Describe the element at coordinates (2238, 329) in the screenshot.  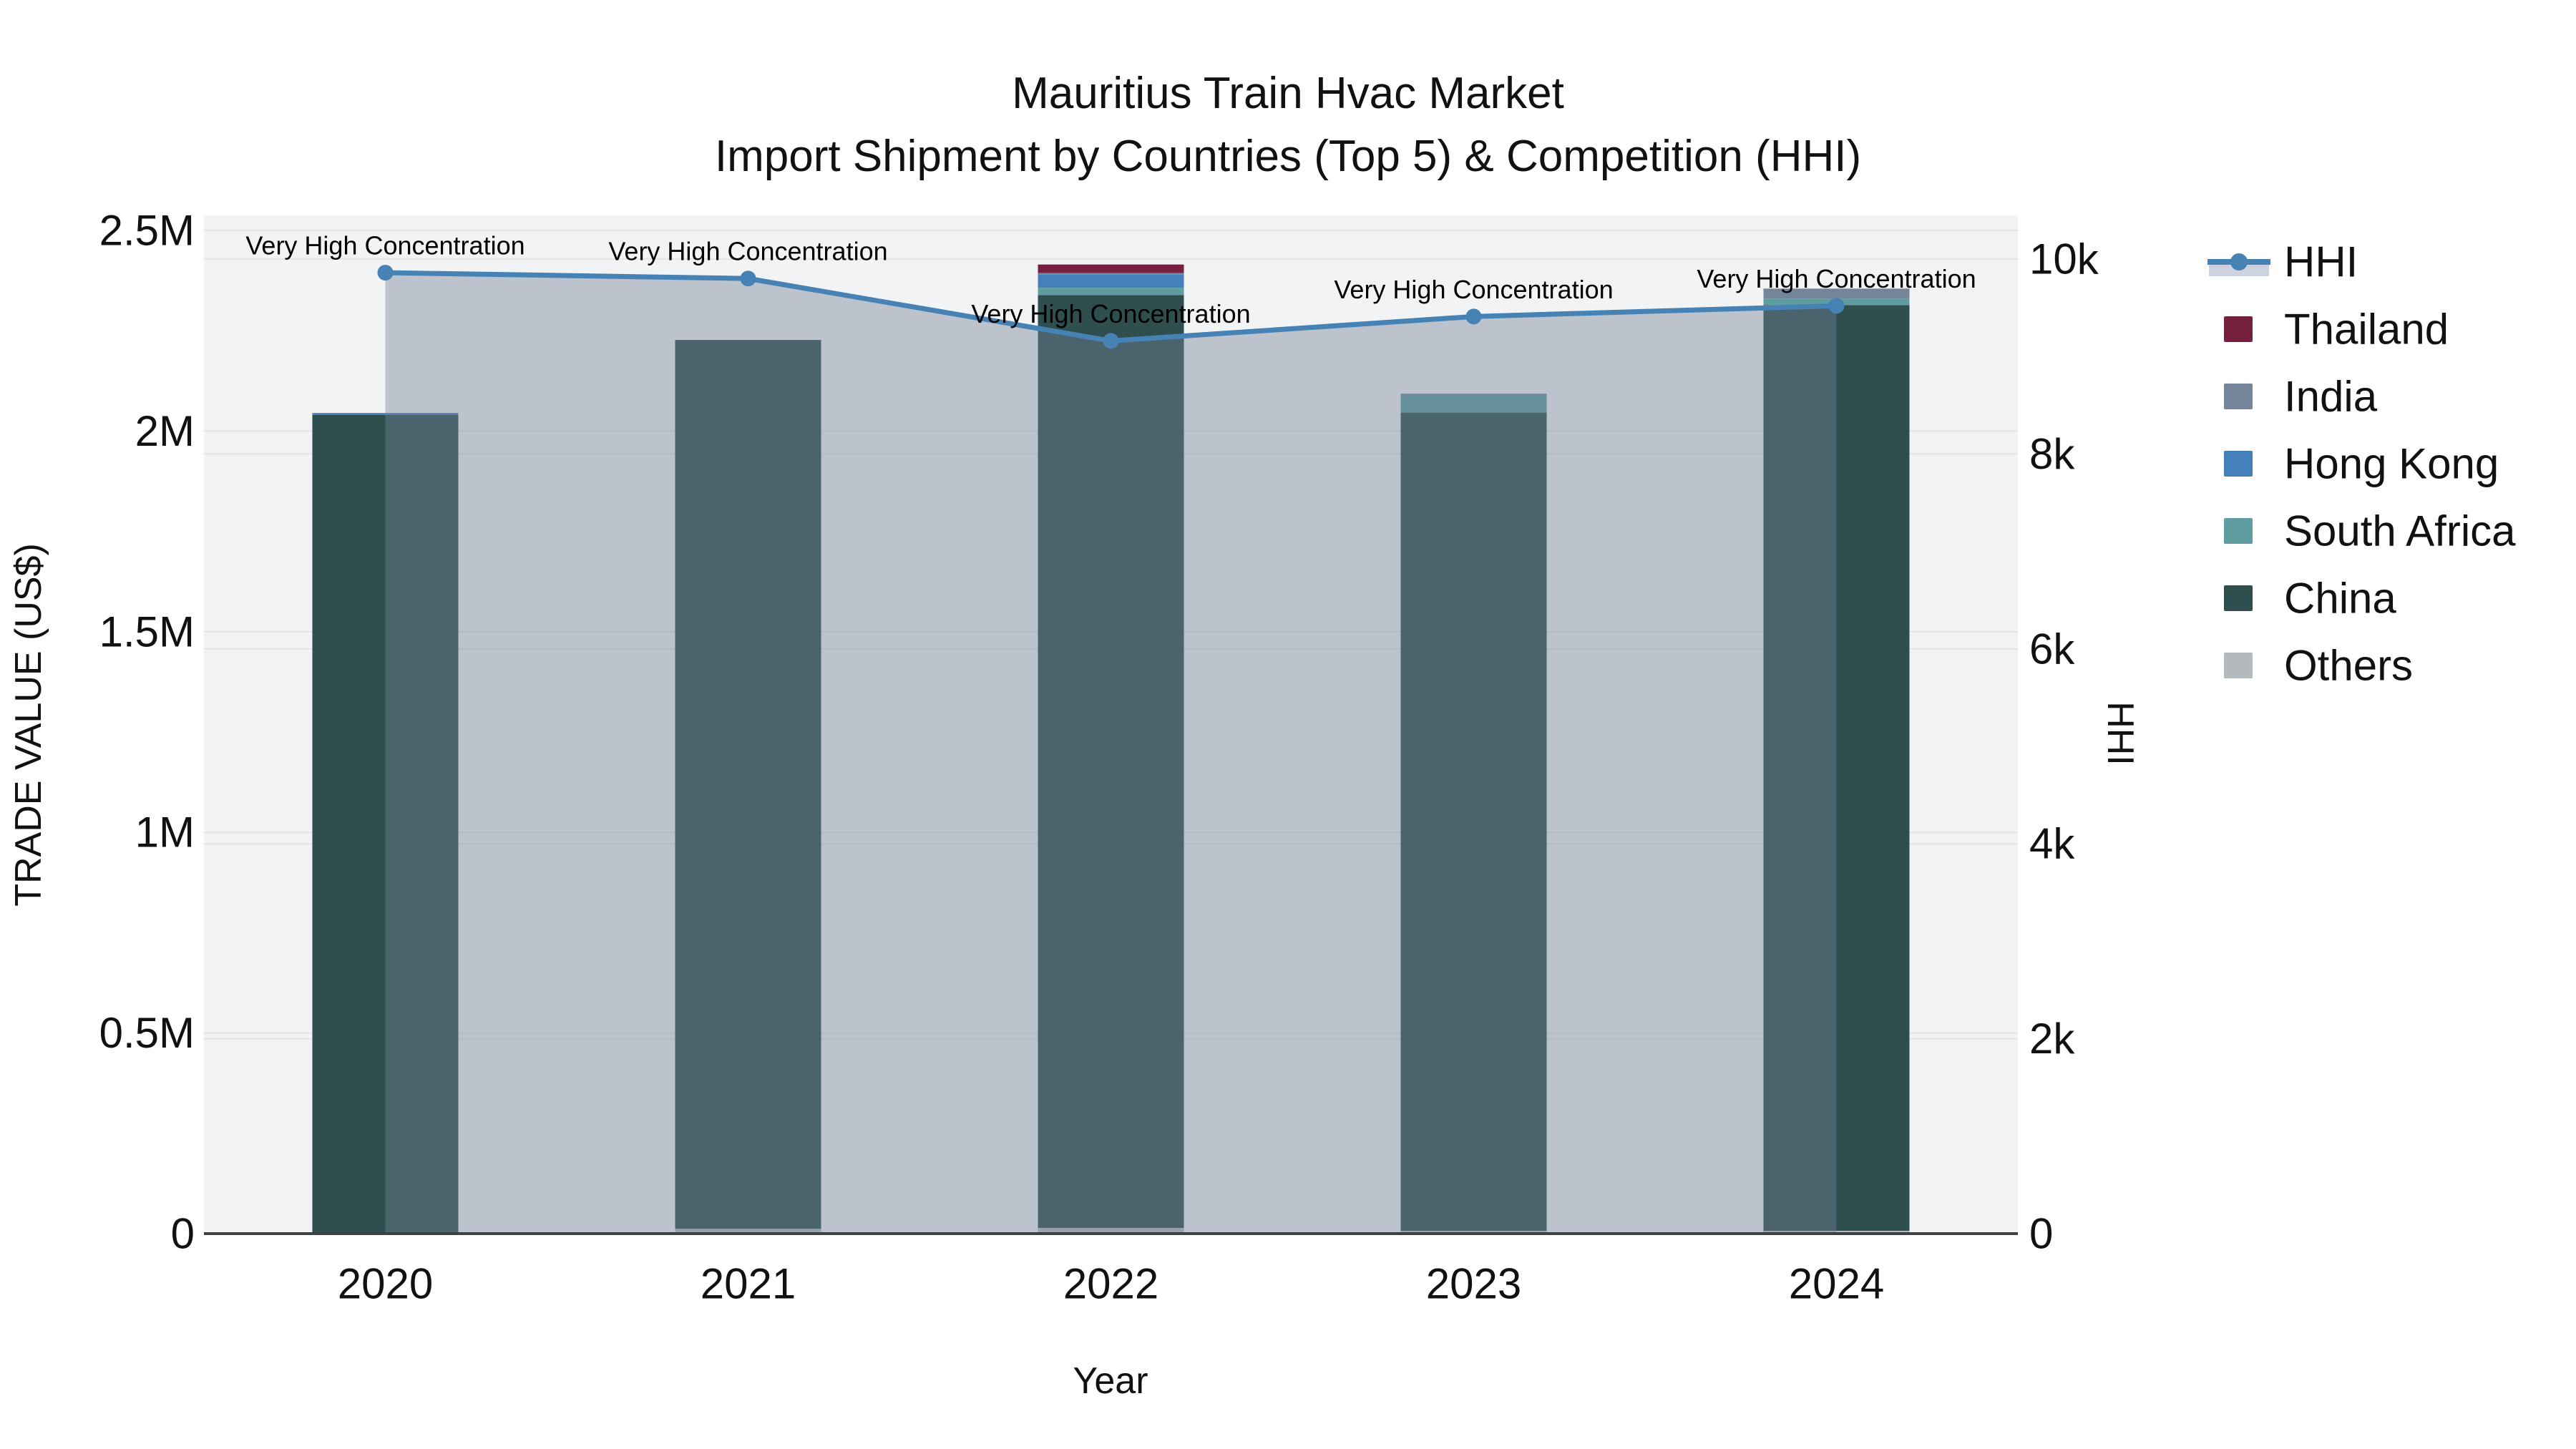
I see `legend-swatch-thailand` at that location.